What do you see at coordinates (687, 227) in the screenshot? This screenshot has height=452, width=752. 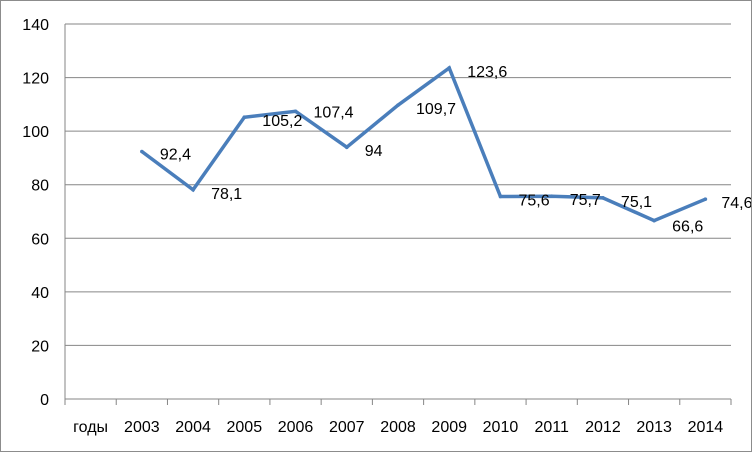 I see `data-label: 66,6` at bounding box center [687, 227].